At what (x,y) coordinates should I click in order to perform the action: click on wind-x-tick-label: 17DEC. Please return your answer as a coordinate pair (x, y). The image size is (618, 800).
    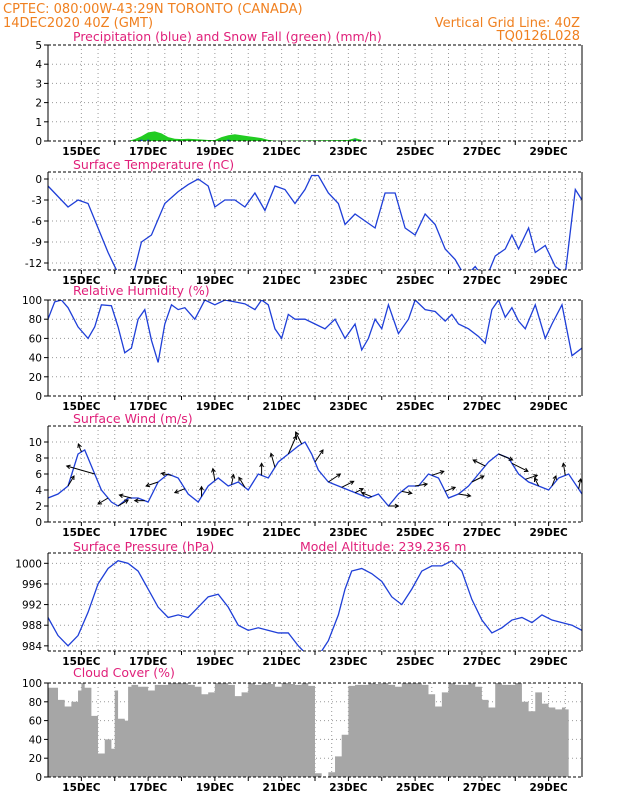
    Looking at the image, I should click on (148, 533).